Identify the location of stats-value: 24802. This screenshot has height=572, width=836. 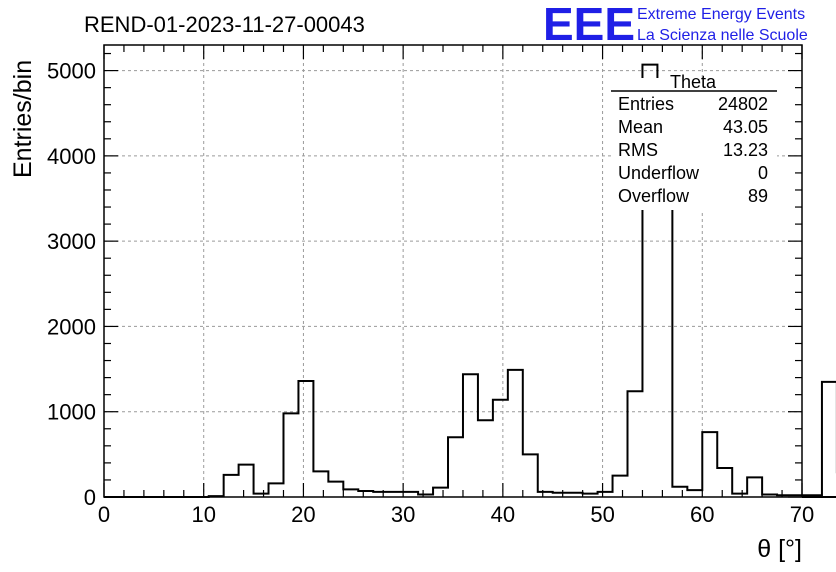
(743, 104).